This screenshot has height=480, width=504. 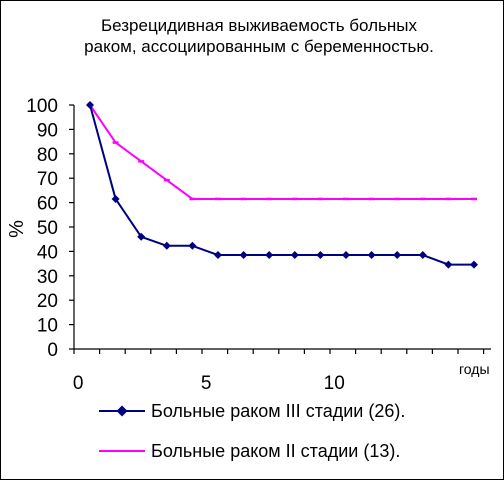 What do you see at coordinates (47, 301) in the screenshot?
I see `y-tick-label: 20` at bounding box center [47, 301].